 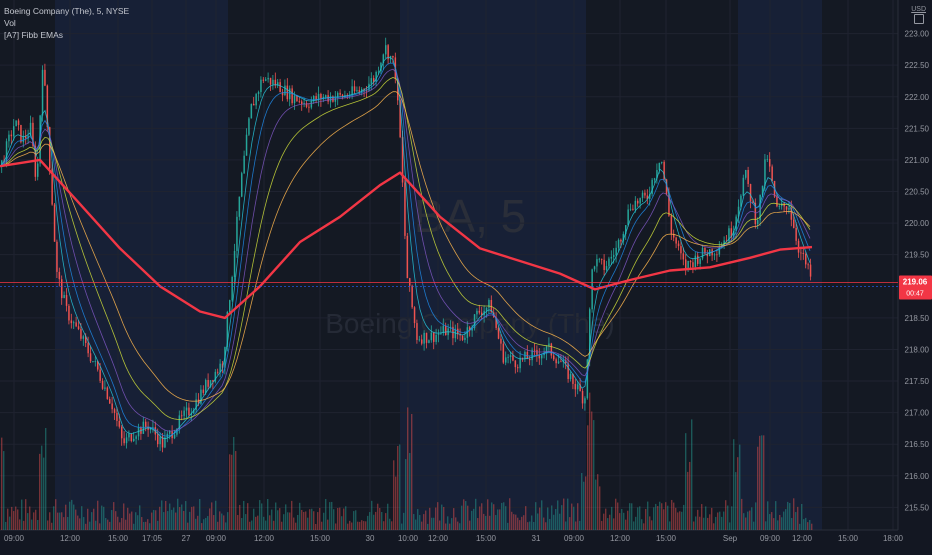 What do you see at coordinates (848, 538) in the screenshot?
I see `x-tick-label: 15:00` at bounding box center [848, 538].